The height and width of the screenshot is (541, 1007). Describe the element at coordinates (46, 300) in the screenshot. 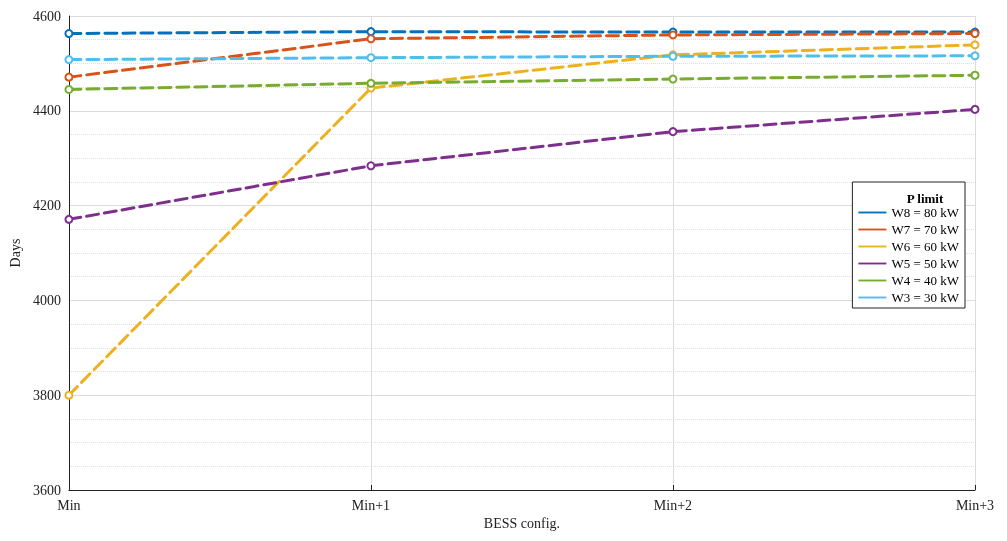

I see `y-tick-label: 4000` at that location.